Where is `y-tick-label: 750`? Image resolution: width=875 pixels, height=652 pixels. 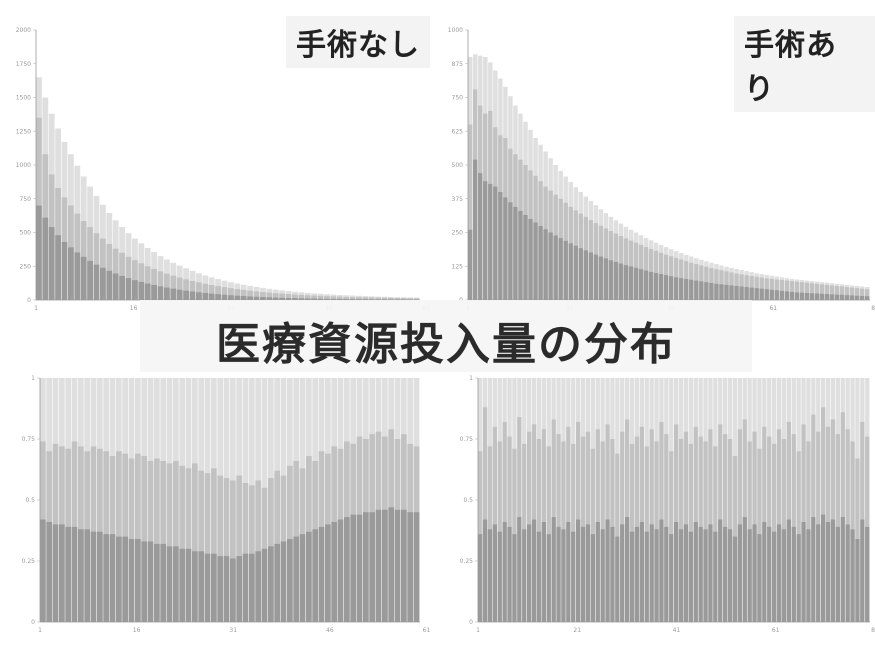
y-tick-label: 750 is located at coordinates (26, 199).